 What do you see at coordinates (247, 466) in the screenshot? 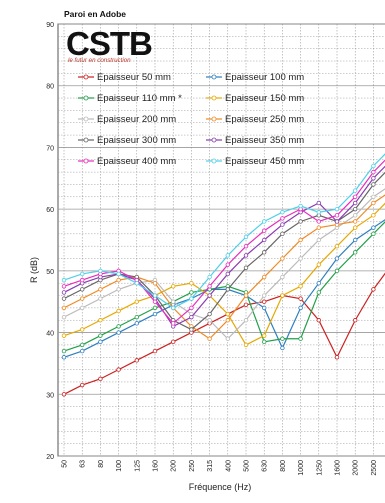
I see `x-tick-label: 500` at bounding box center [247, 466].